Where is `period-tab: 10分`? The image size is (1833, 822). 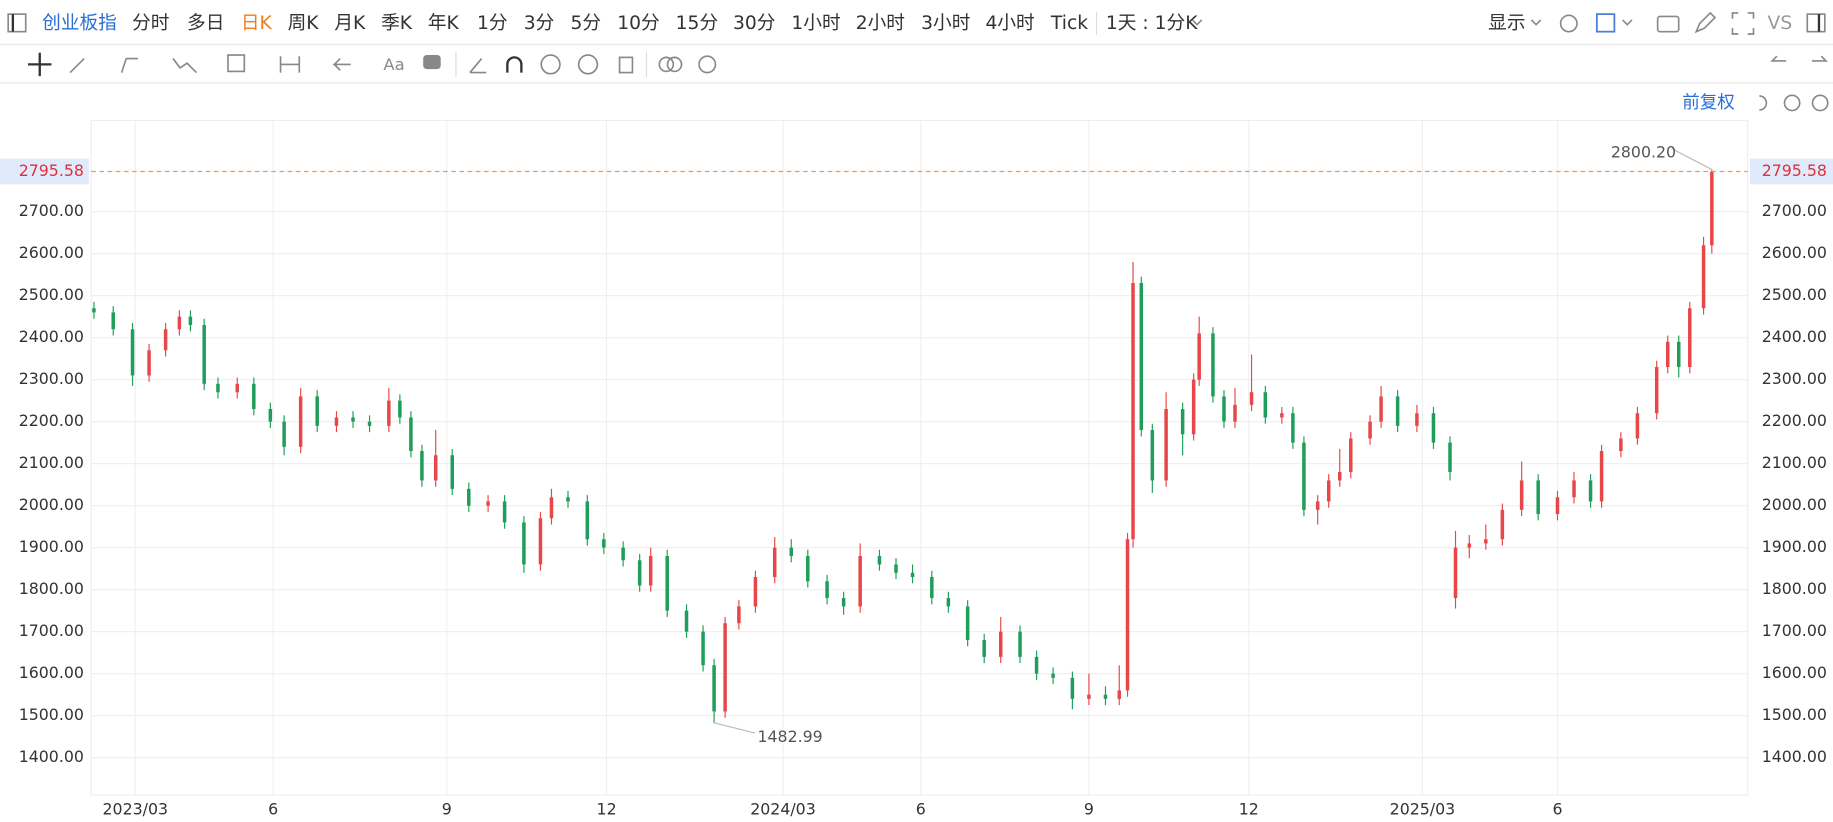 period-tab: 10分 is located at coordinates (638, 23).